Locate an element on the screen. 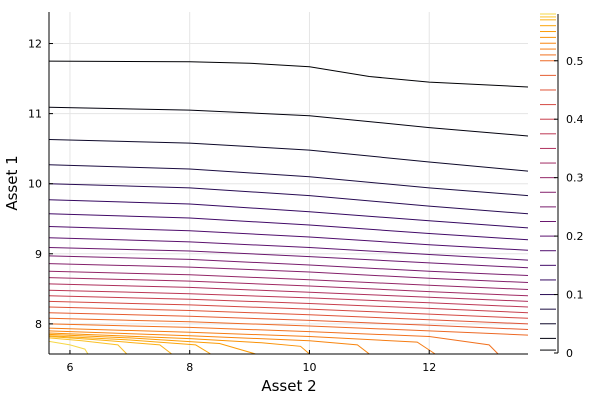 The image size is (600, 400). x-tick-label-2: 10 is located at coordinates (309, 367).